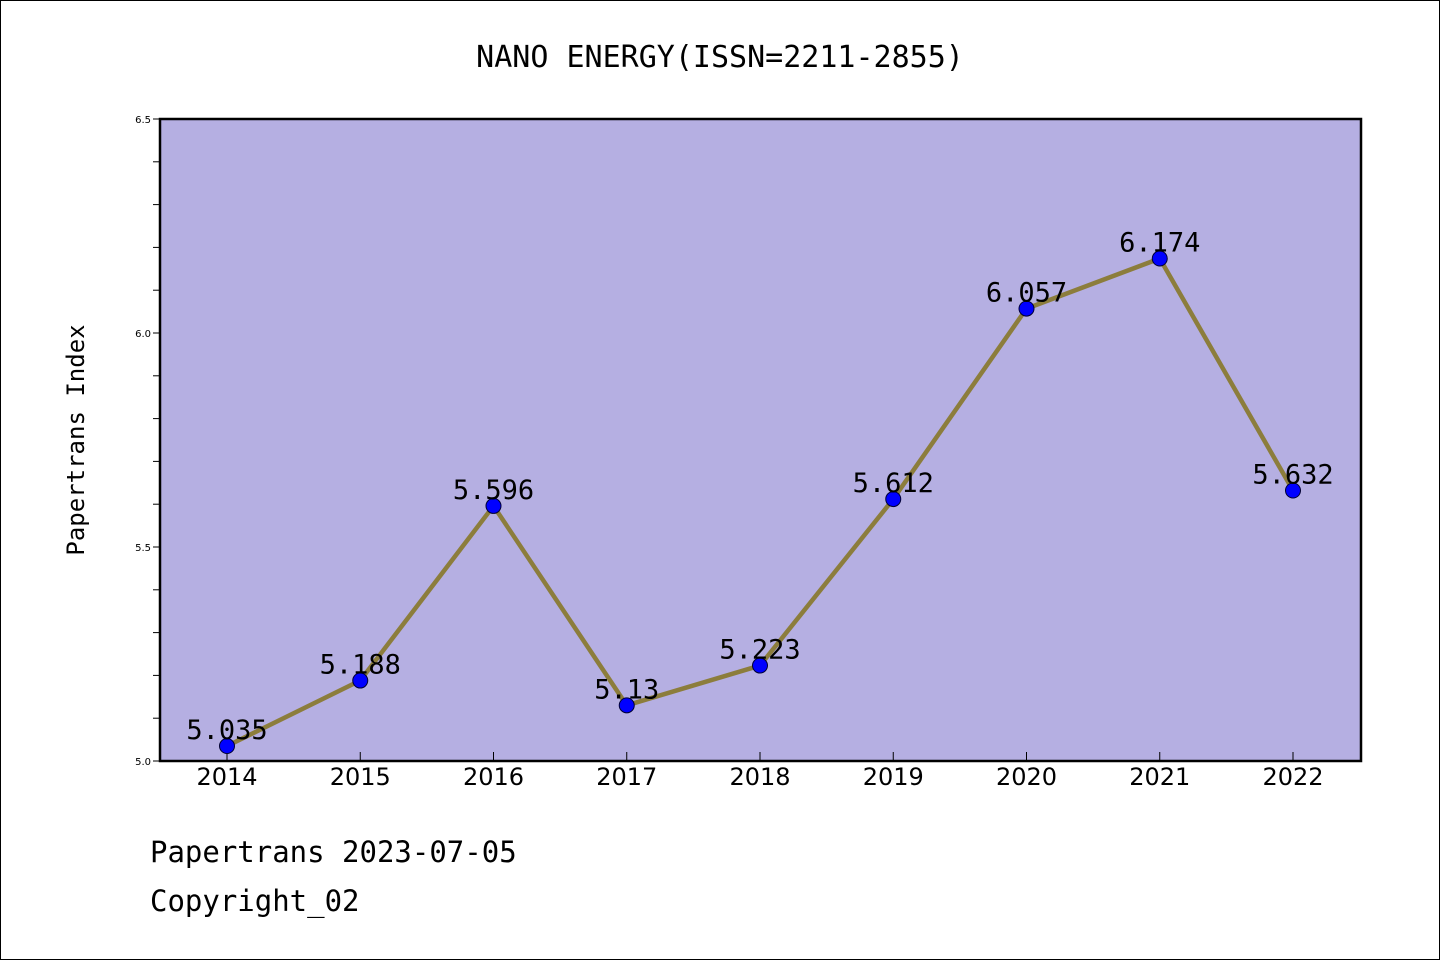 The image size is (1440, 960). What do you see at coordinates (1026, 293) in the screenshot?
I see `data-label: 6.057` at bounding box center [1026, 293].